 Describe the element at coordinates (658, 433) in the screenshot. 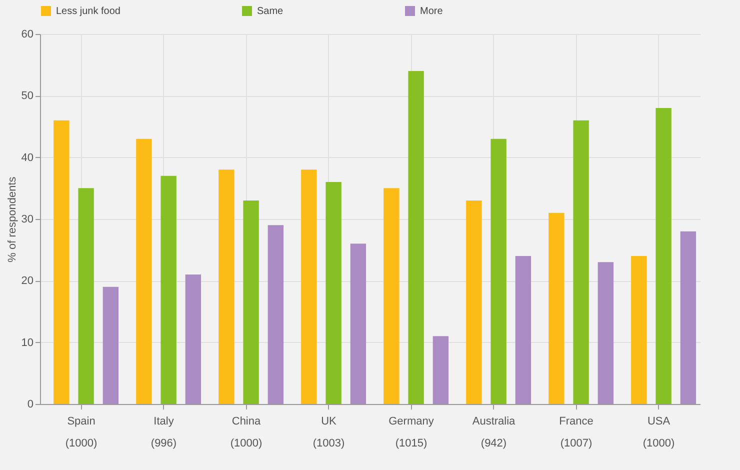

I see `x-tick-label: USA (1000)` at that location.